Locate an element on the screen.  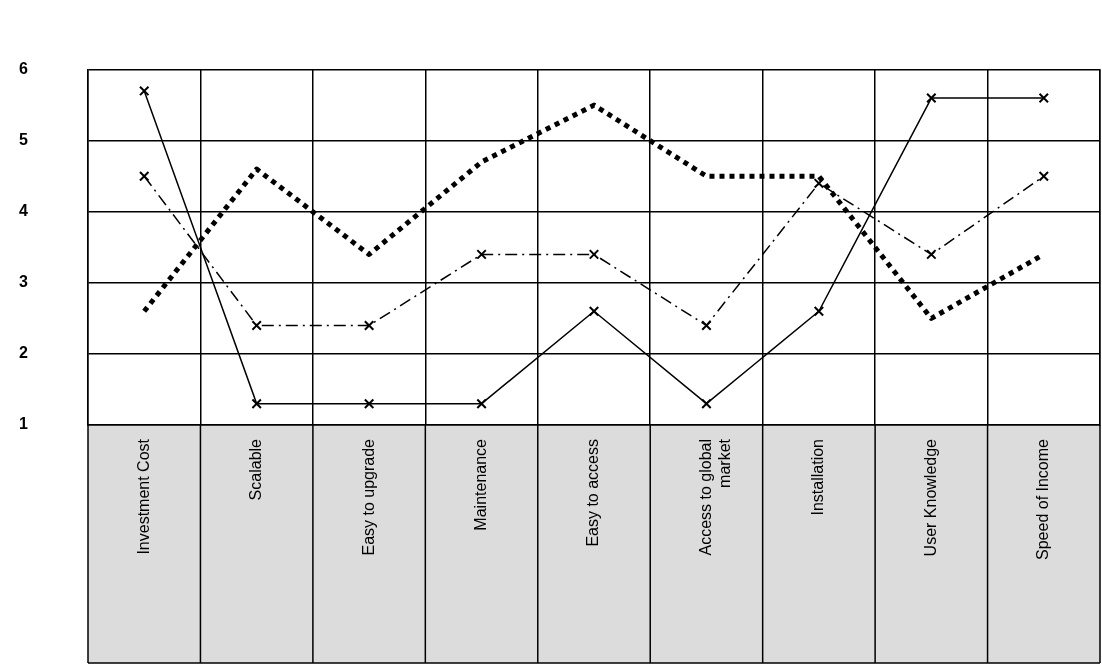
x-tick-label: Speed of Income is located at coordinates (1043, 499).